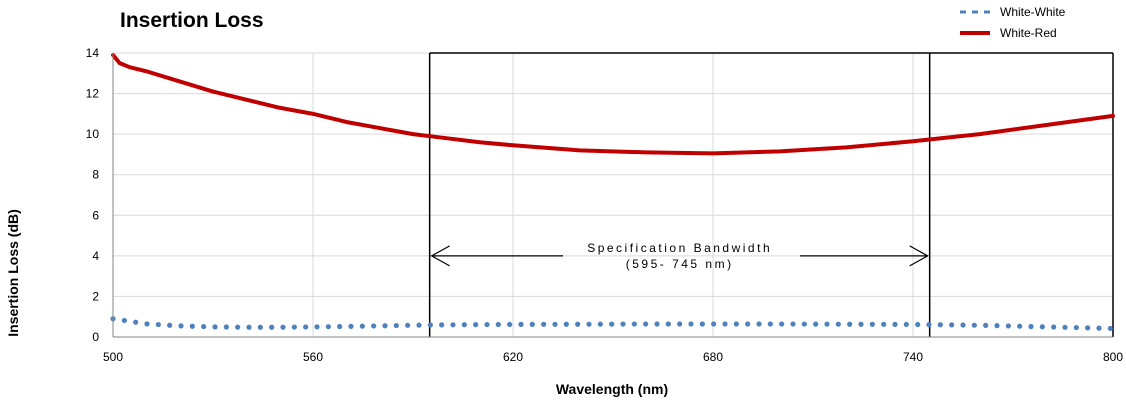 The image size is (1126, 403). What do you see at coordinates (611, 324) in the screenshot?
I see `series-white-white` at bounding box center [611, 324].